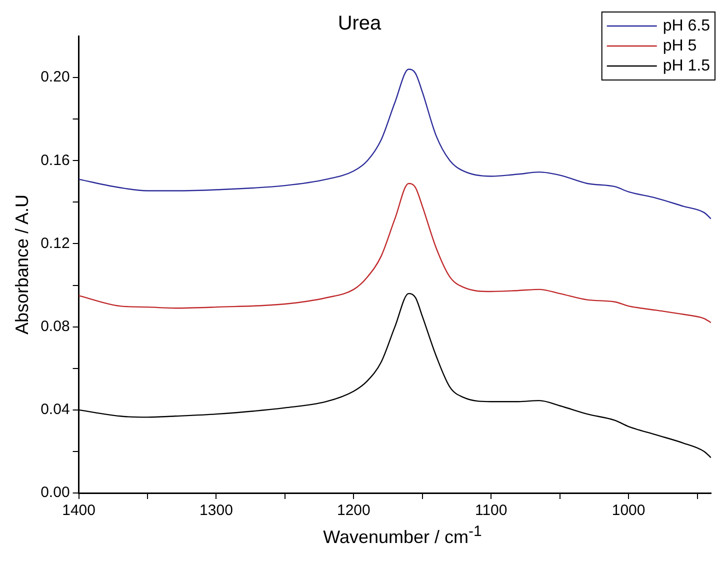 This screenshot has width=725, height=565. What do you see at coordinates (22, 264) in the screenshot?
I see `y-axis-title: Absorbance / A.U` at bounding box center [22, 264].